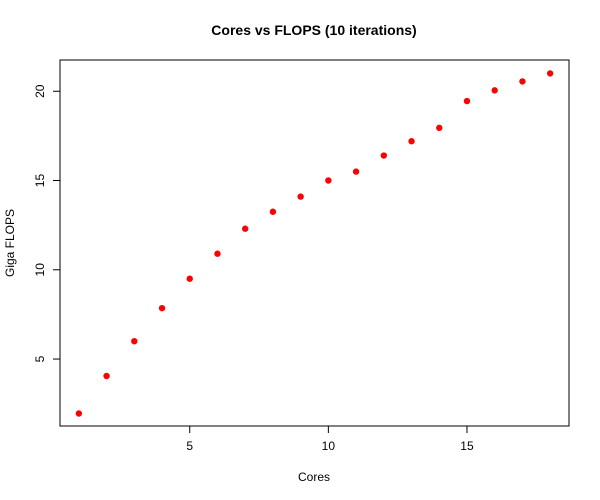 The image size is (600, 500). Describe the element at coordinates (40, 270) in the screenshot. I see `y-tick-label: 10` at that location.